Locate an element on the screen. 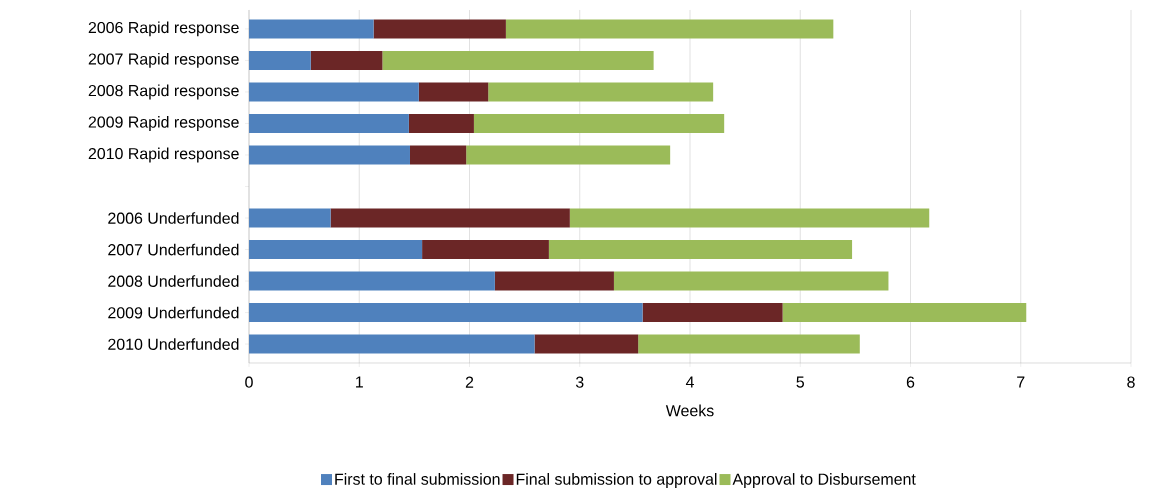 The image size is (1159, 491). y-tick-label: 2008 Underfunded is located at coordinates (173, 281).